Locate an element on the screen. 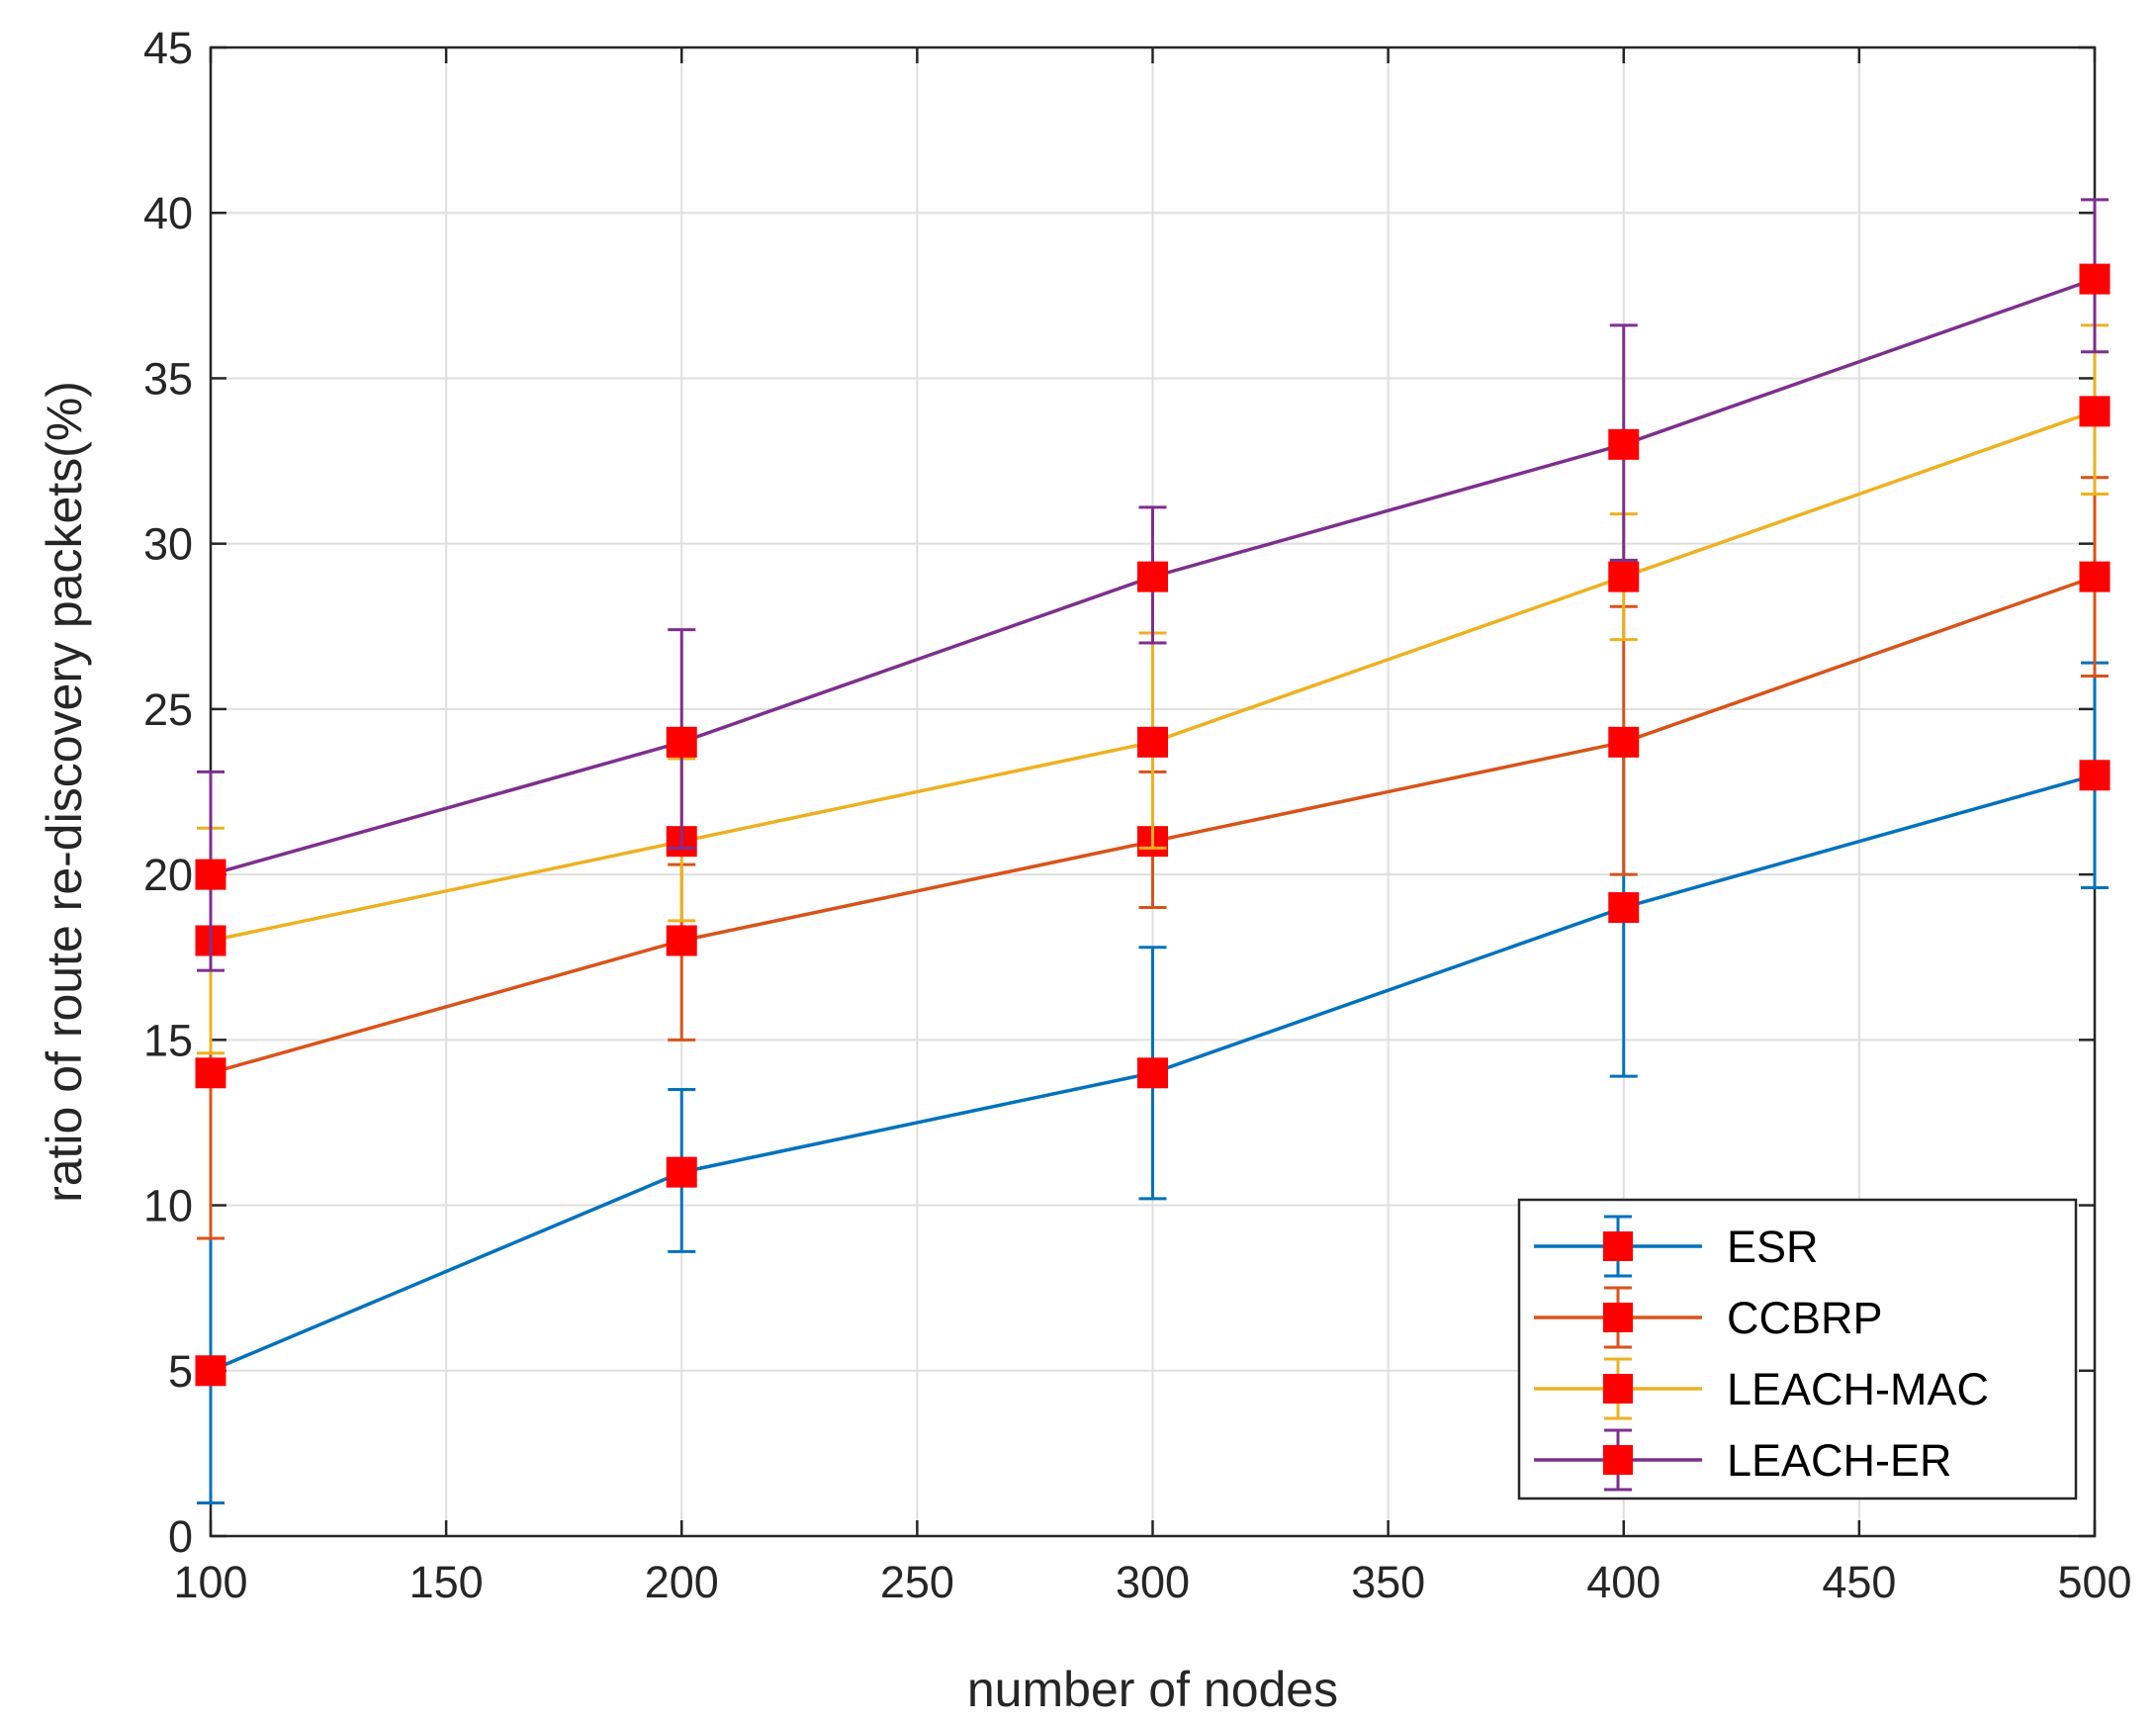  y-axis-label: ratio of route re-discovery packets(%) is located at coordinates (64, 792).